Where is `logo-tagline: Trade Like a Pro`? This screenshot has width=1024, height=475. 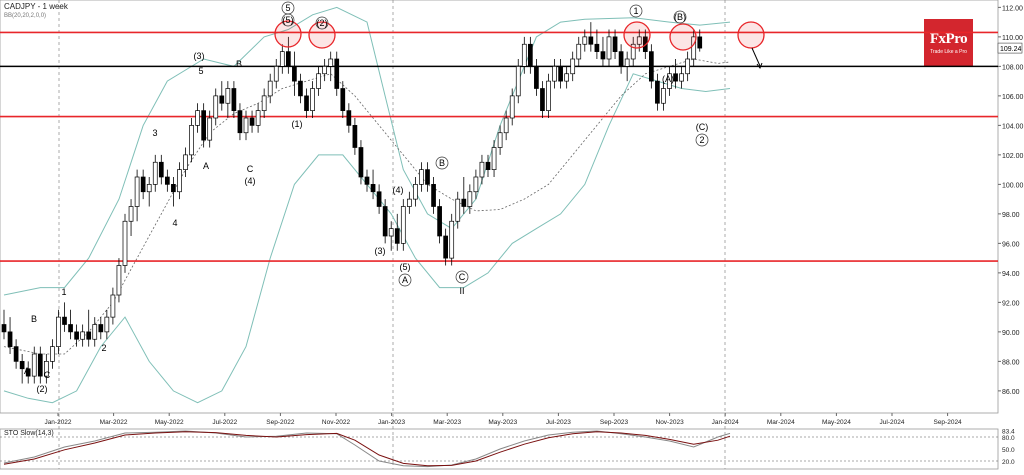
logo-tagline: Trade Like a Pro is located at coordinates (948, 52).